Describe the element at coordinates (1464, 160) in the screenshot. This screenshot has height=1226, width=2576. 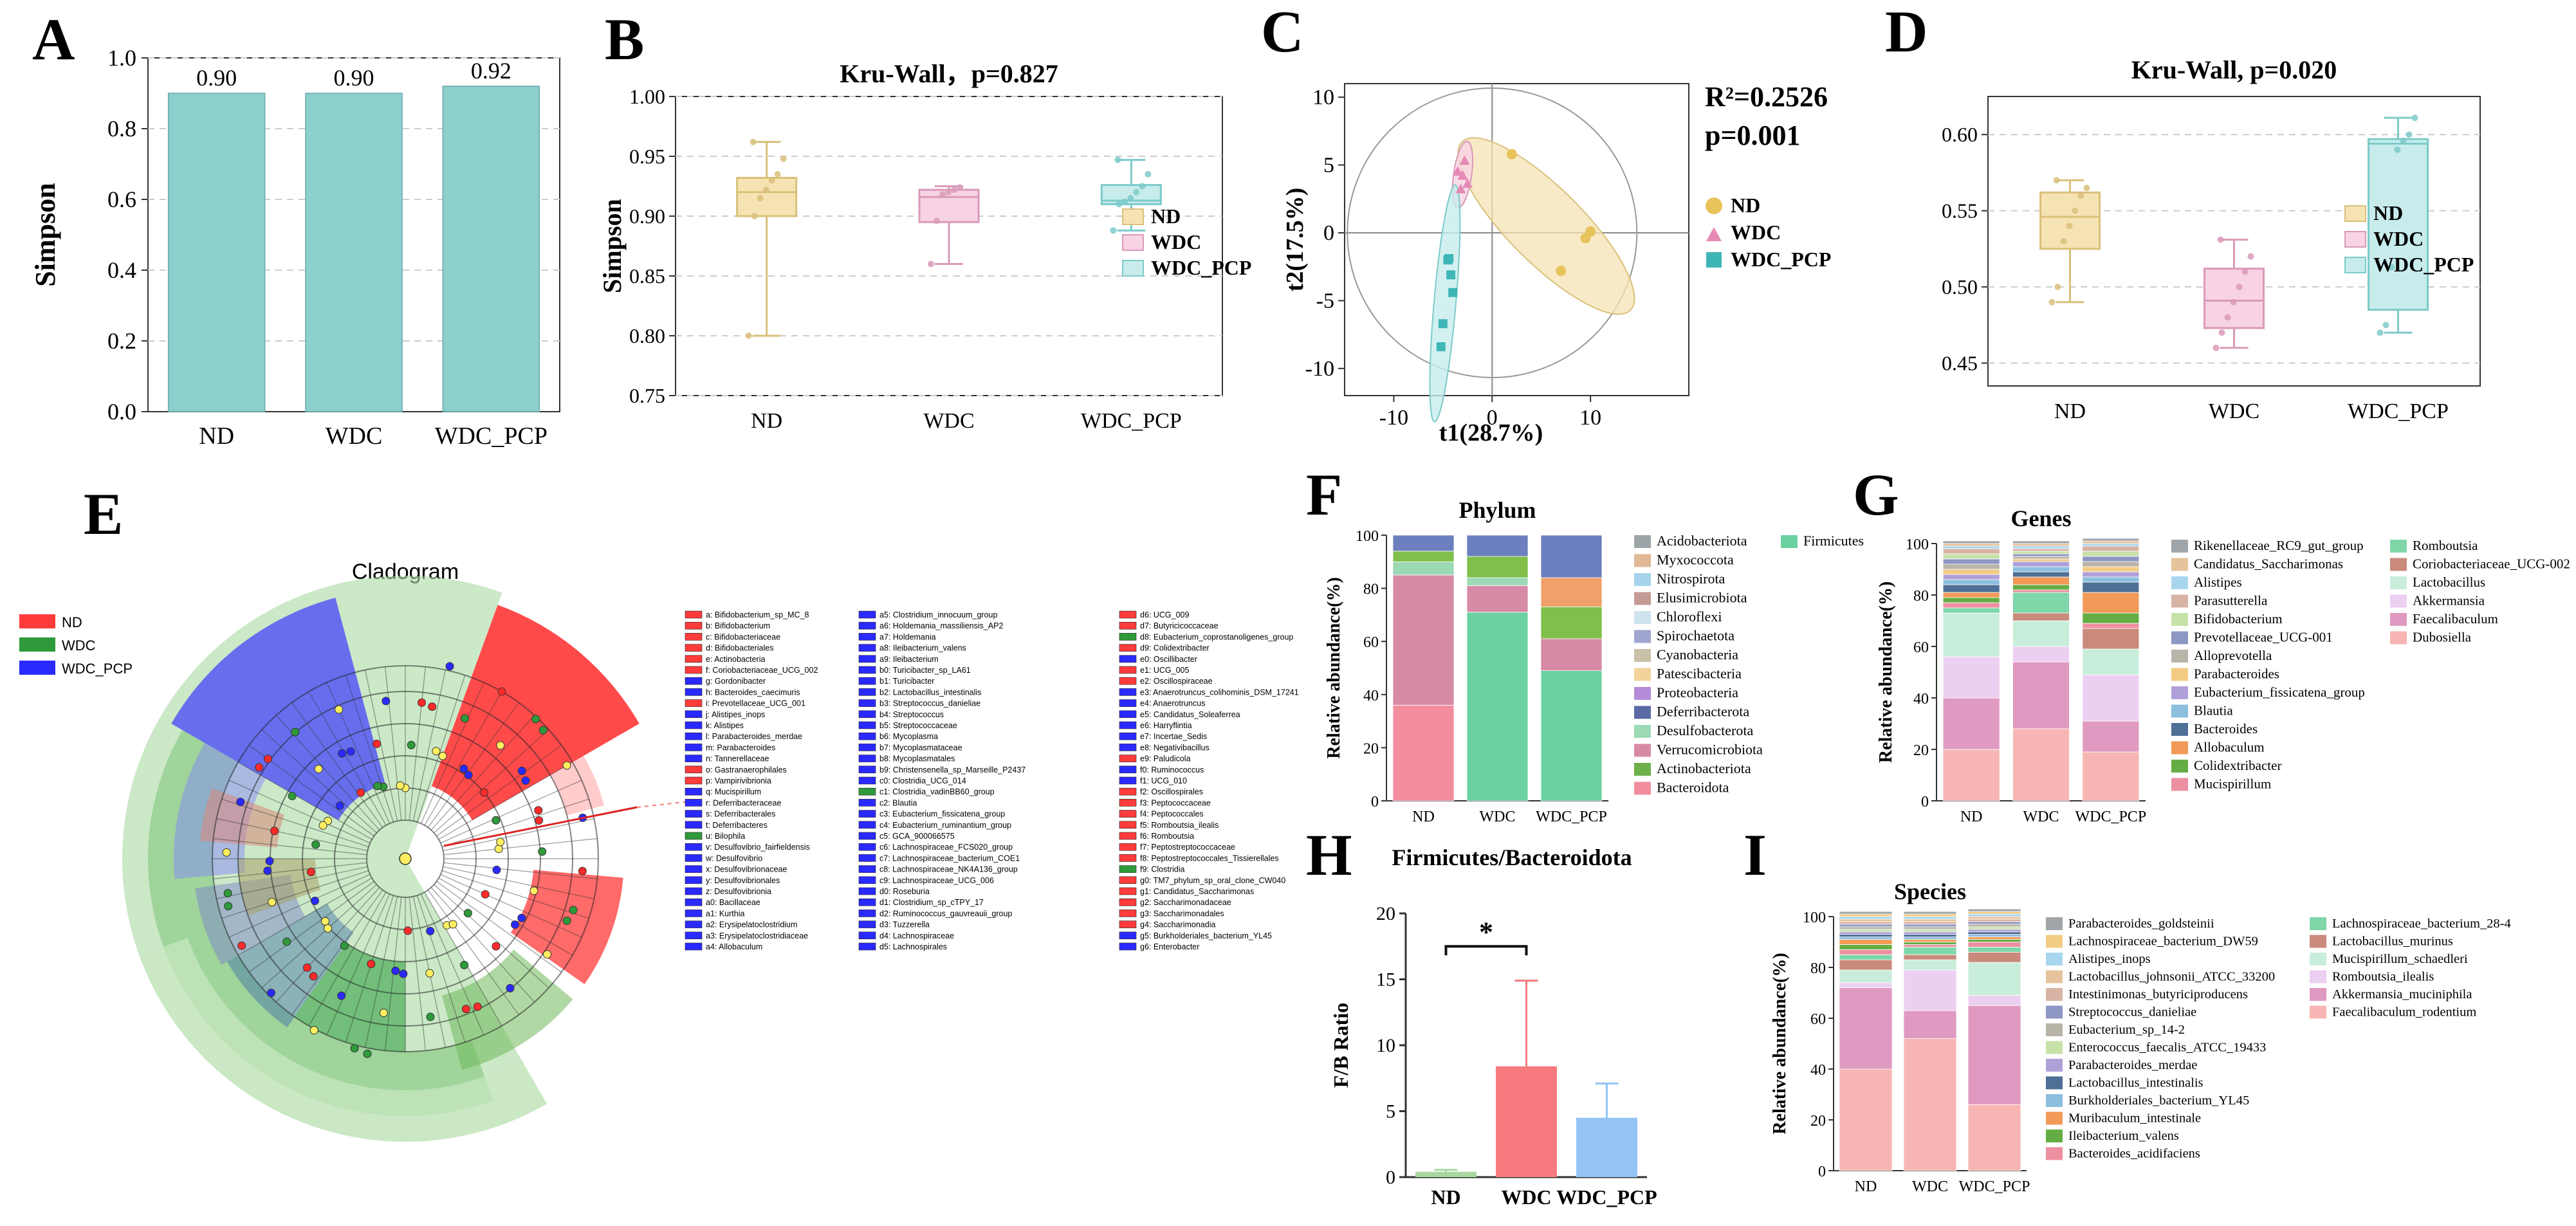
I see `point-WDC` at that location.